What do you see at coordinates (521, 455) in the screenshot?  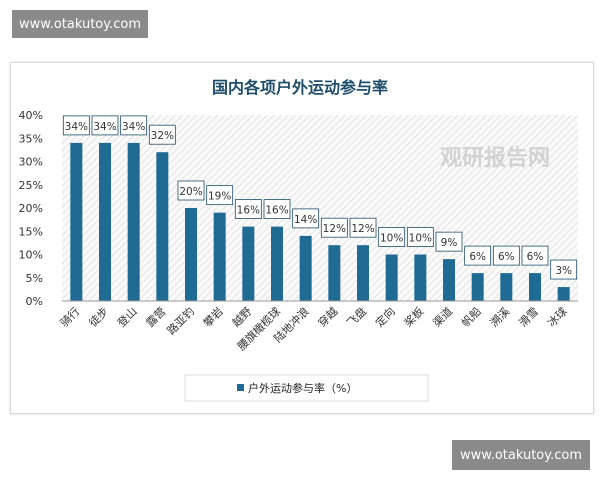 I see `watermark-bottom: www.otakutoy.com` at bounding box center [521, 455].